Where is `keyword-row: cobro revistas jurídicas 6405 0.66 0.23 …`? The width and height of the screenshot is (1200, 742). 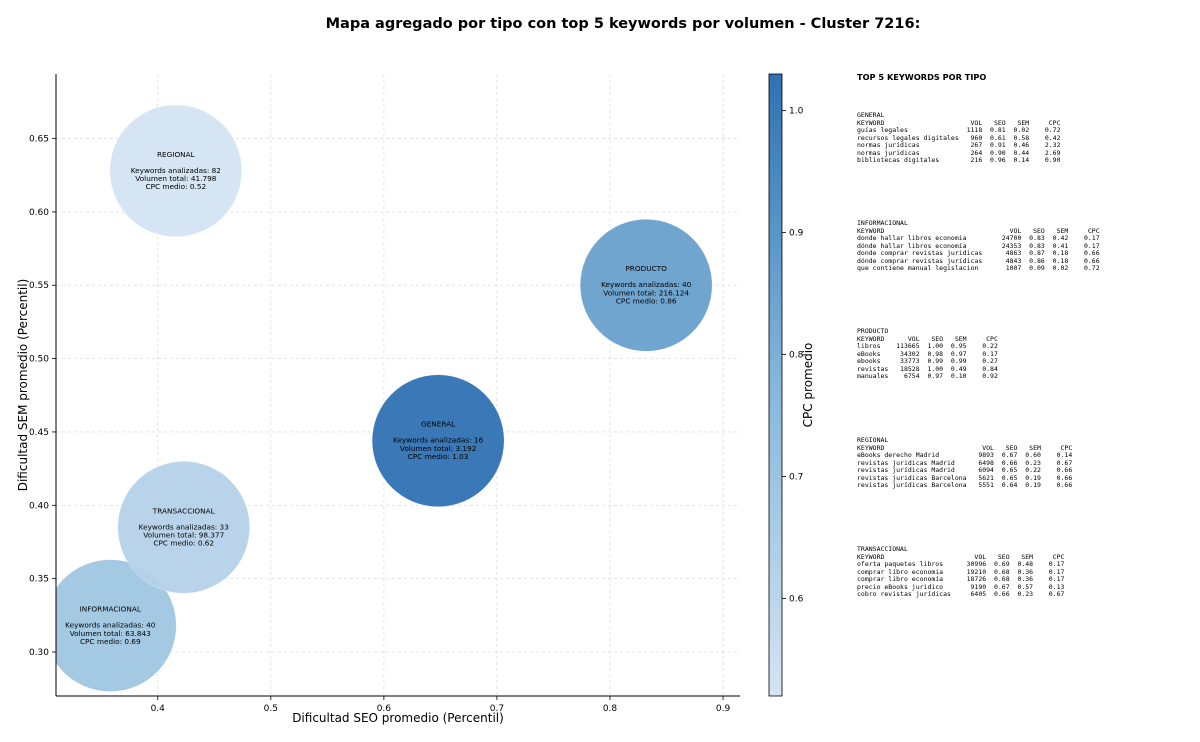 keyword-row: cobro revistas jurídicas 6405 0.66 0.23 … is located at coordinates (961, 594).